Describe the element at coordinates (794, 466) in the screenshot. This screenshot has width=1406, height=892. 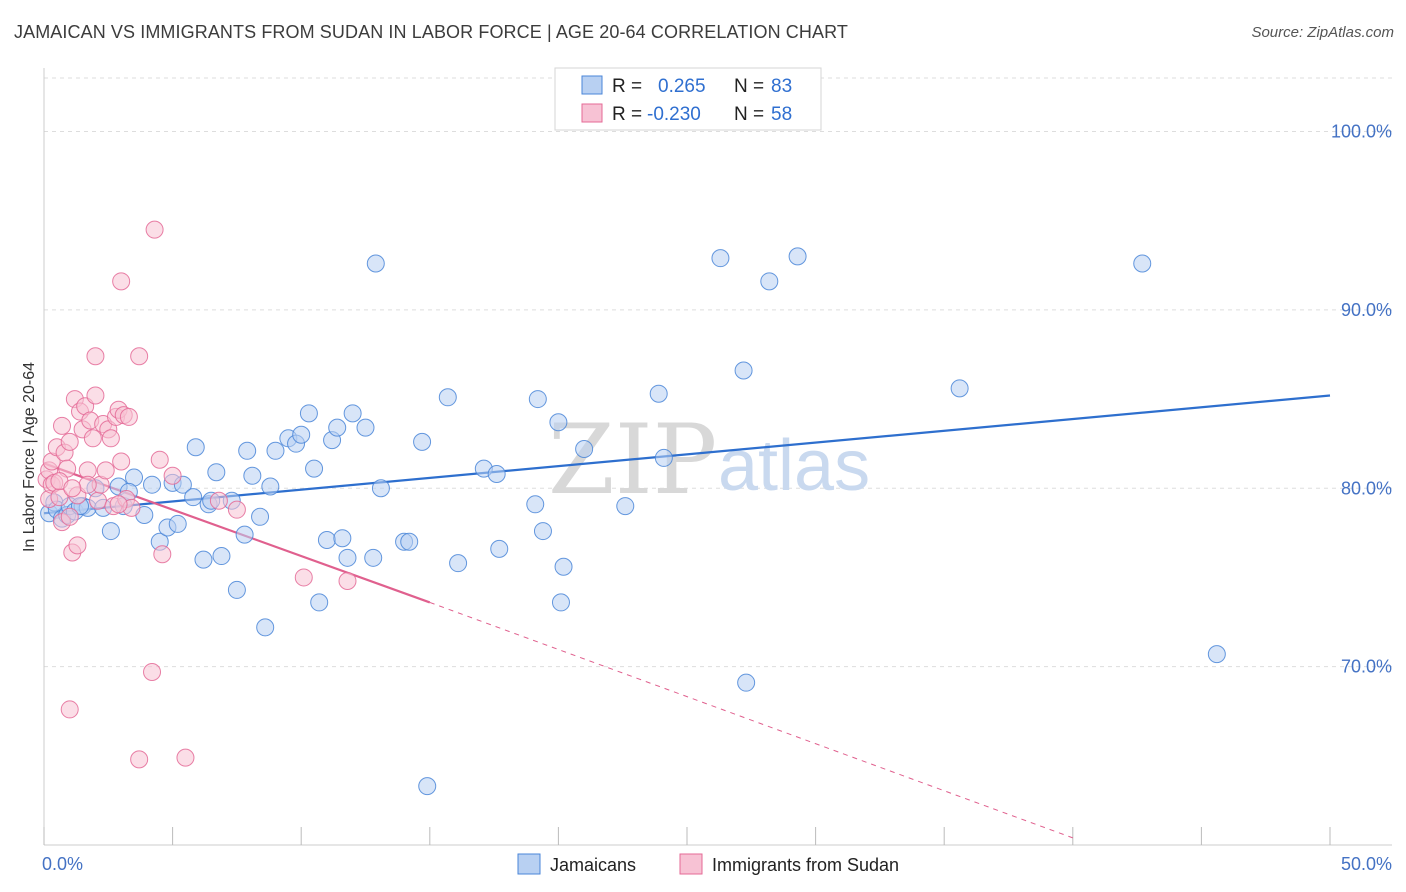
I see `watermark-atlas: atlas` at that location.